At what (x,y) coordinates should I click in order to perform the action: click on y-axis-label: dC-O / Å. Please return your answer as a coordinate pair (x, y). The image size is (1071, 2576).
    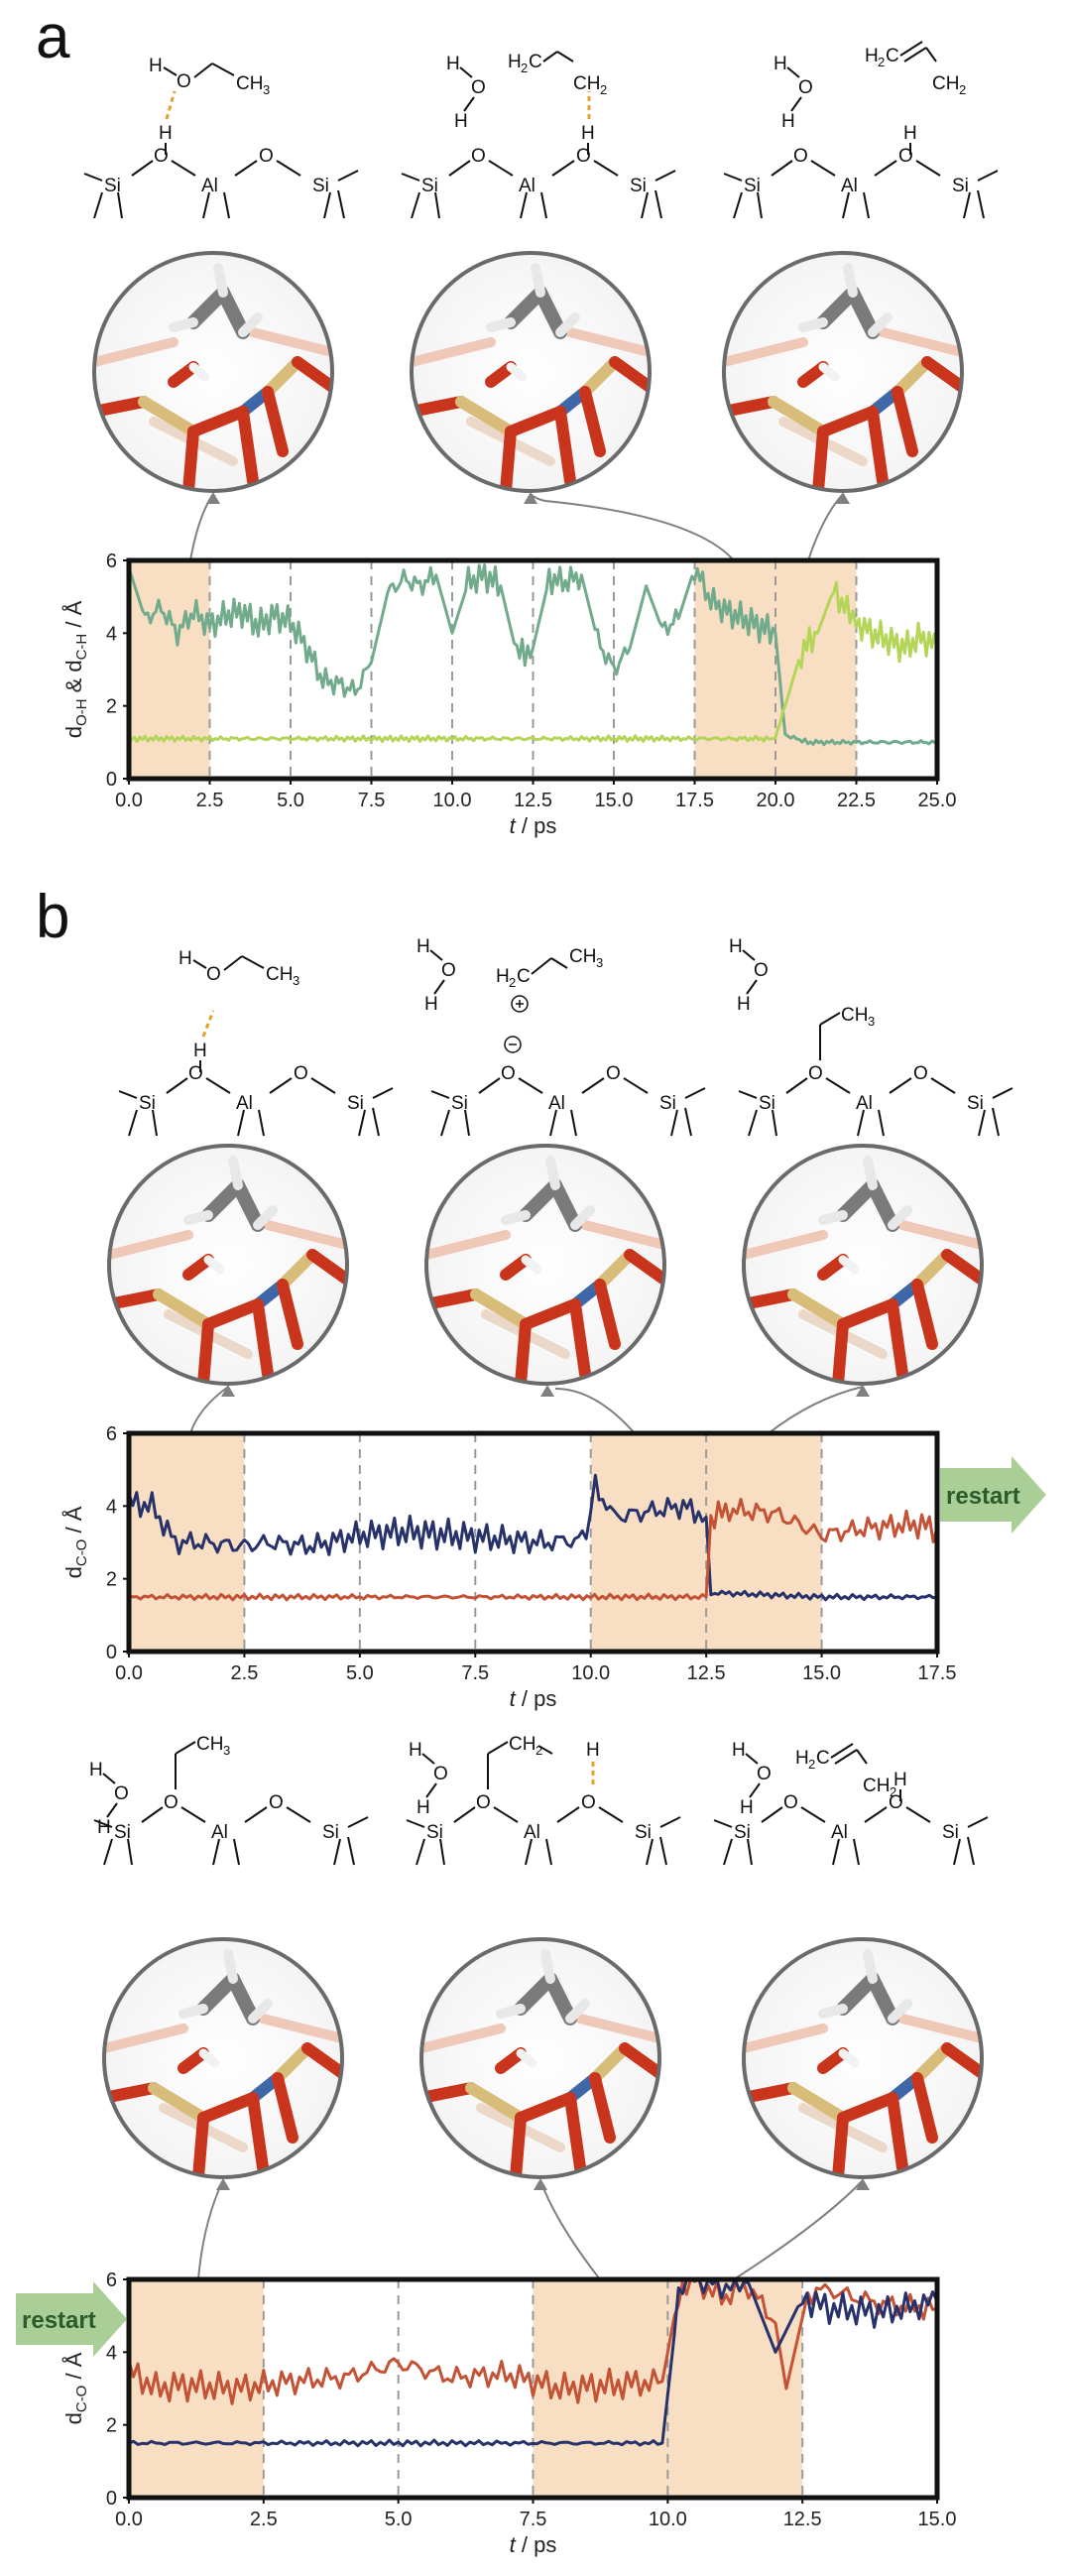
    Looking at the image, I should click on (75, 1542).